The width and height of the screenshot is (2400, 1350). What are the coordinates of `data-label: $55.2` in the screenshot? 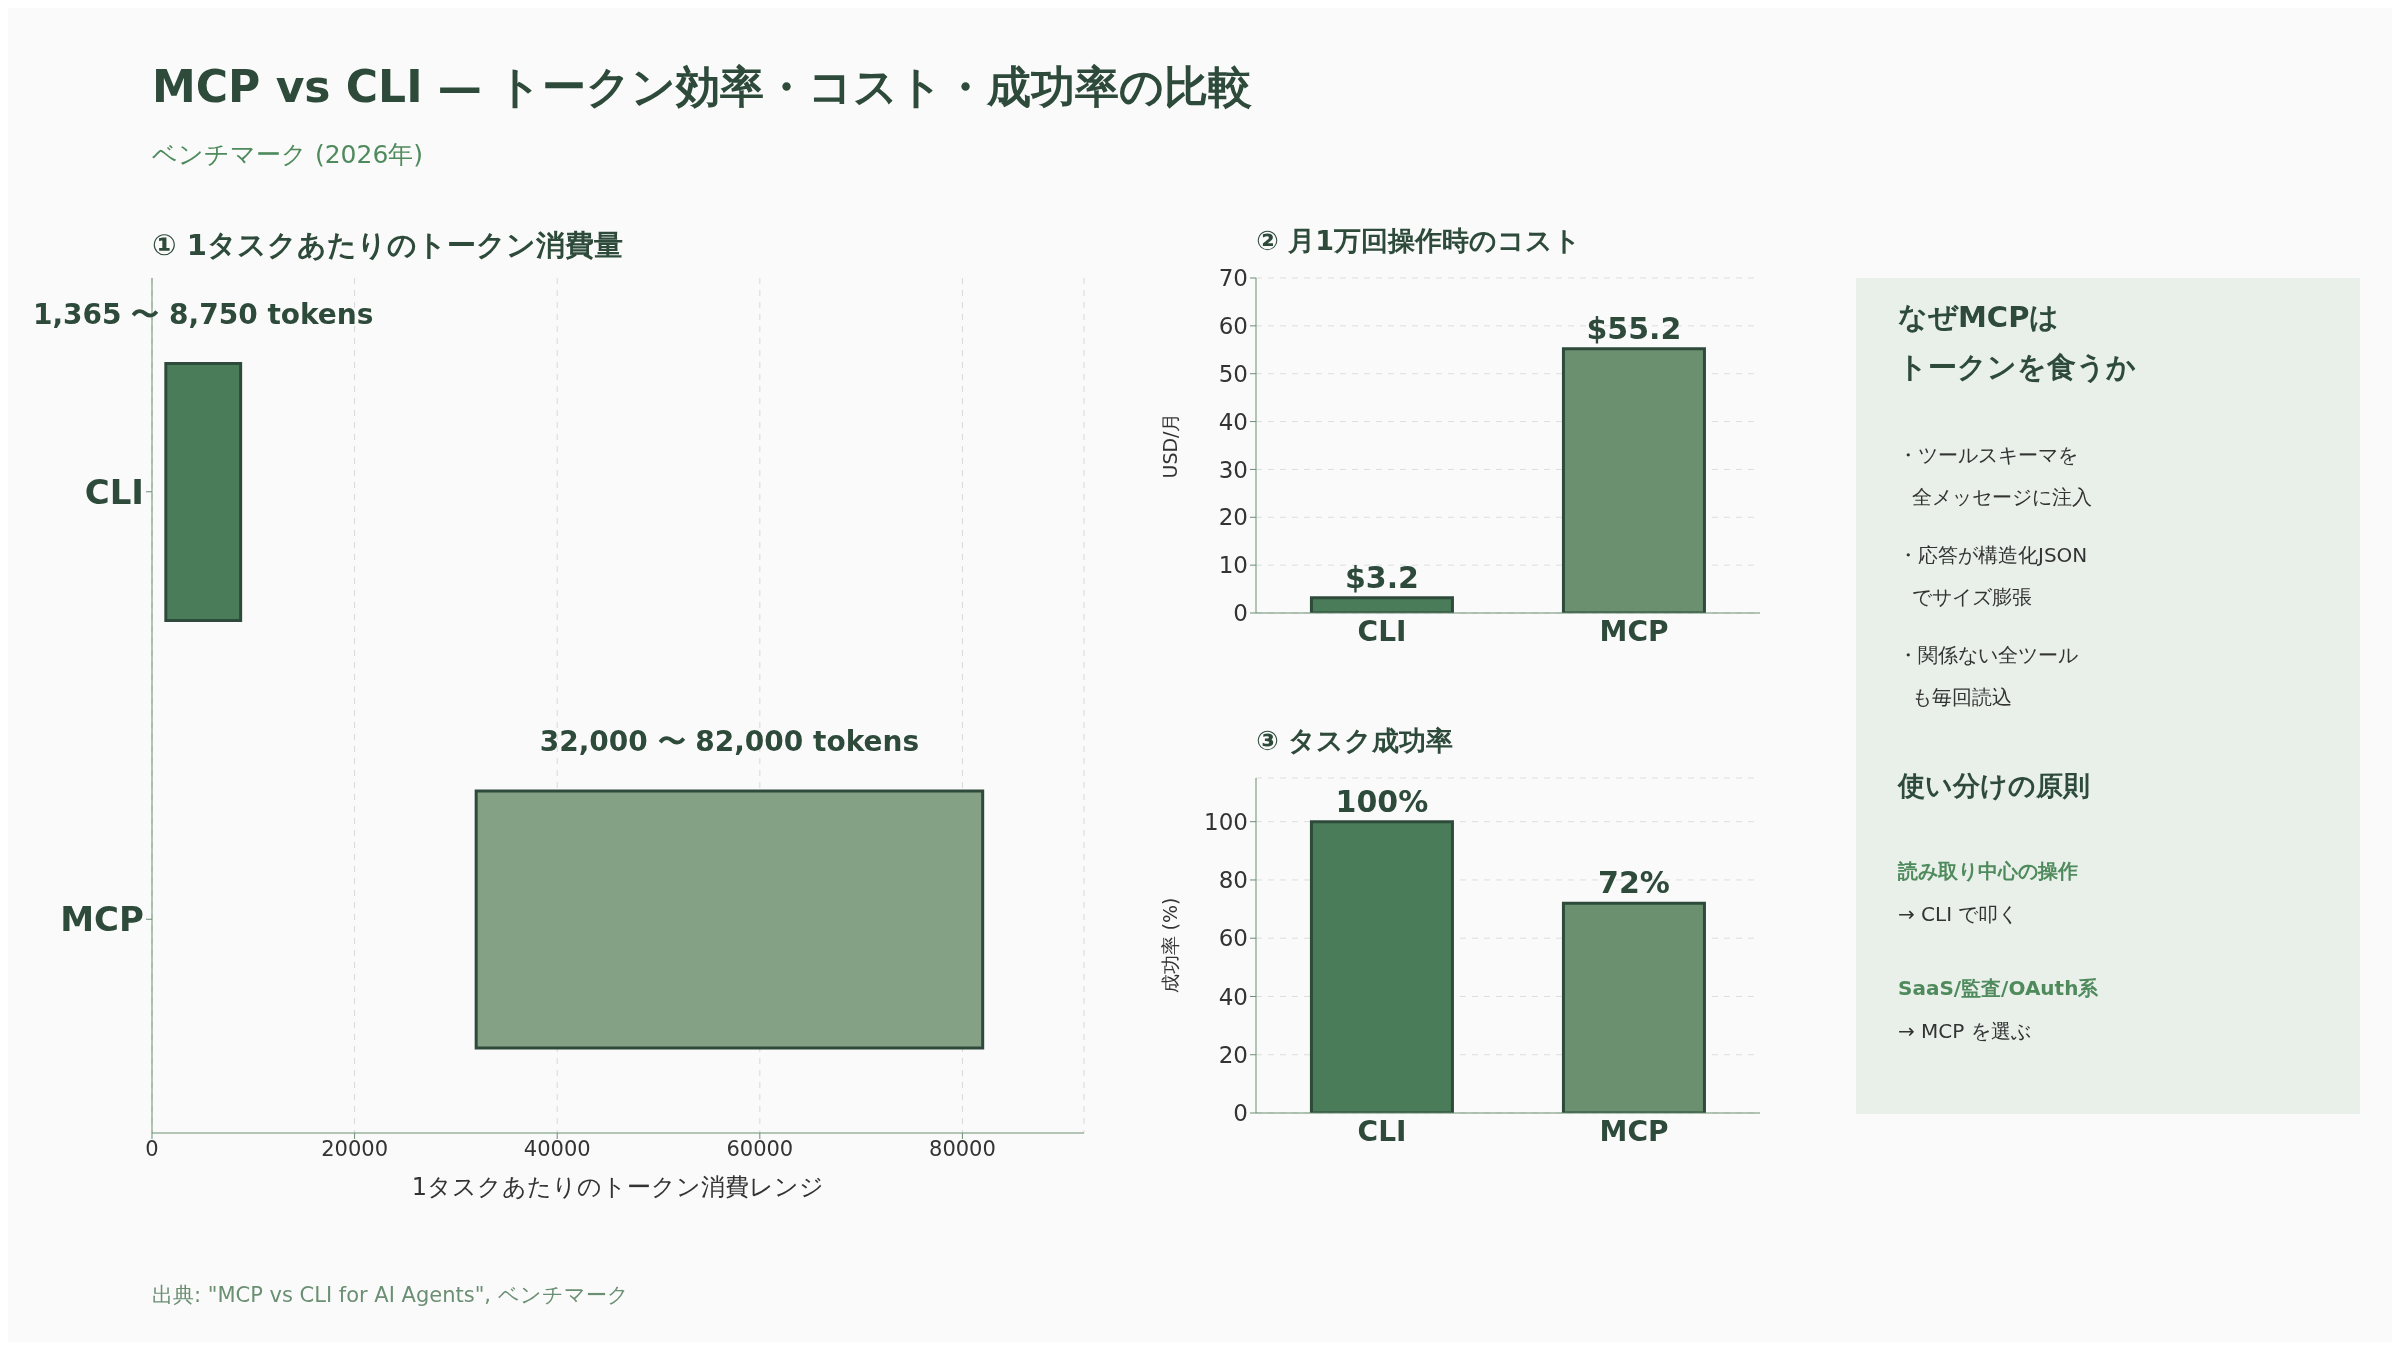 It's located at (1634, 328).